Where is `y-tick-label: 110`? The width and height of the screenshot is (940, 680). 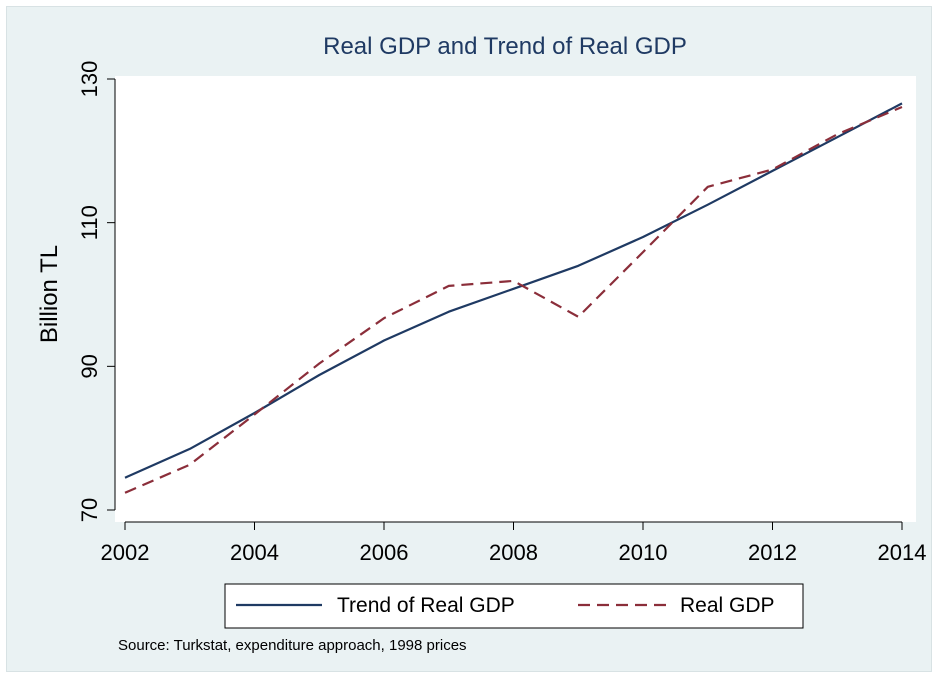 y-tick-label: 110 is located at coordinates (89, 222).